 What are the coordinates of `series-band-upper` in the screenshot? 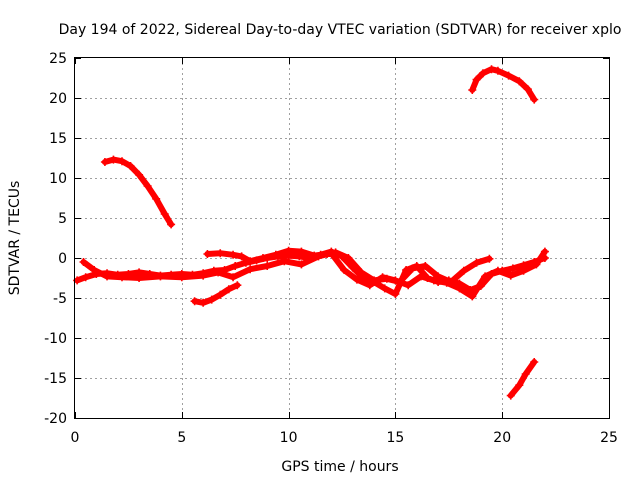 It's located at (348, 266).